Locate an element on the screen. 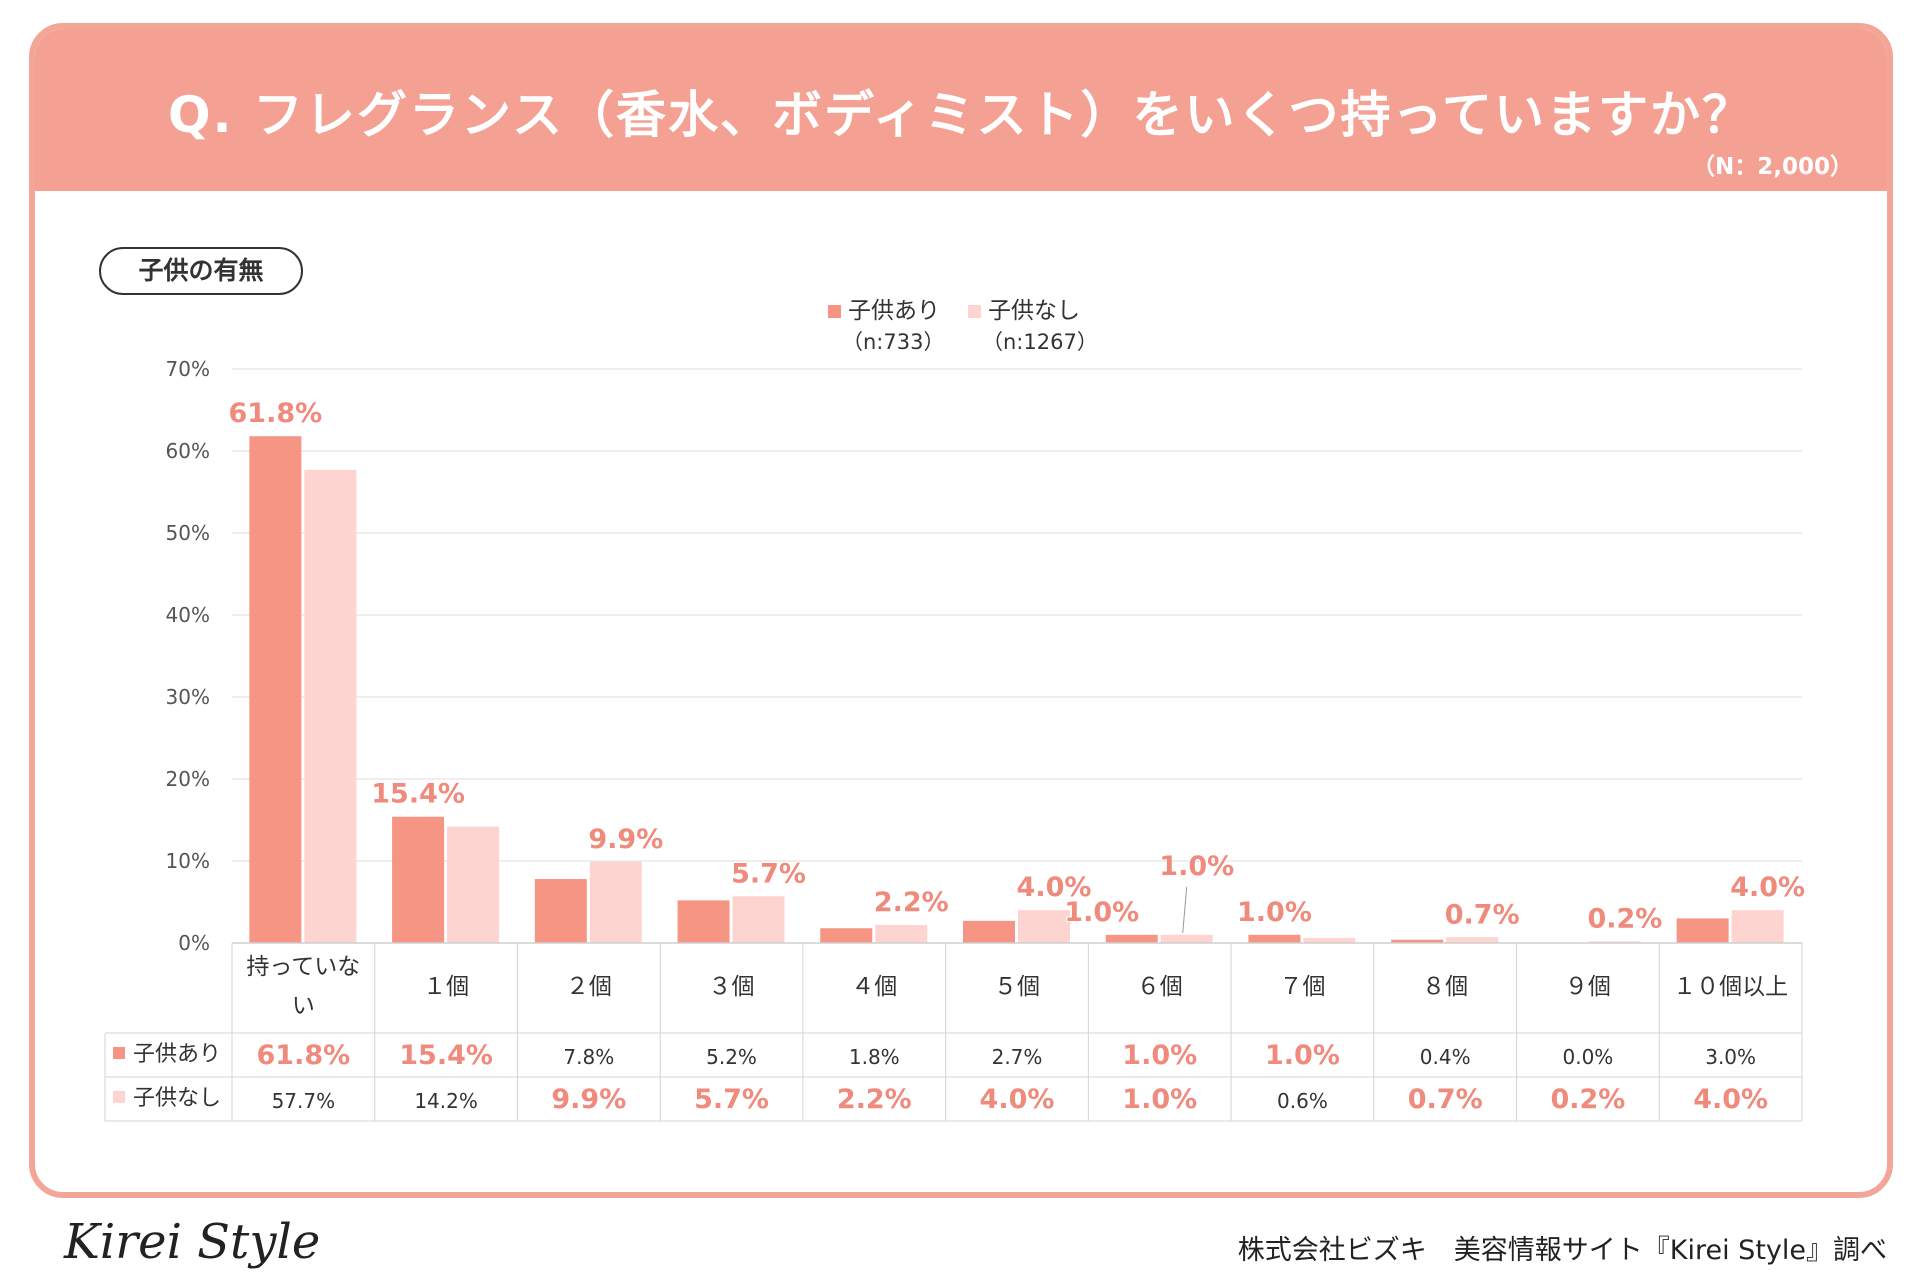 This screenshot has width=1920, height=1280. table-cell: 57.7% is located at coordinates (304, 1101).